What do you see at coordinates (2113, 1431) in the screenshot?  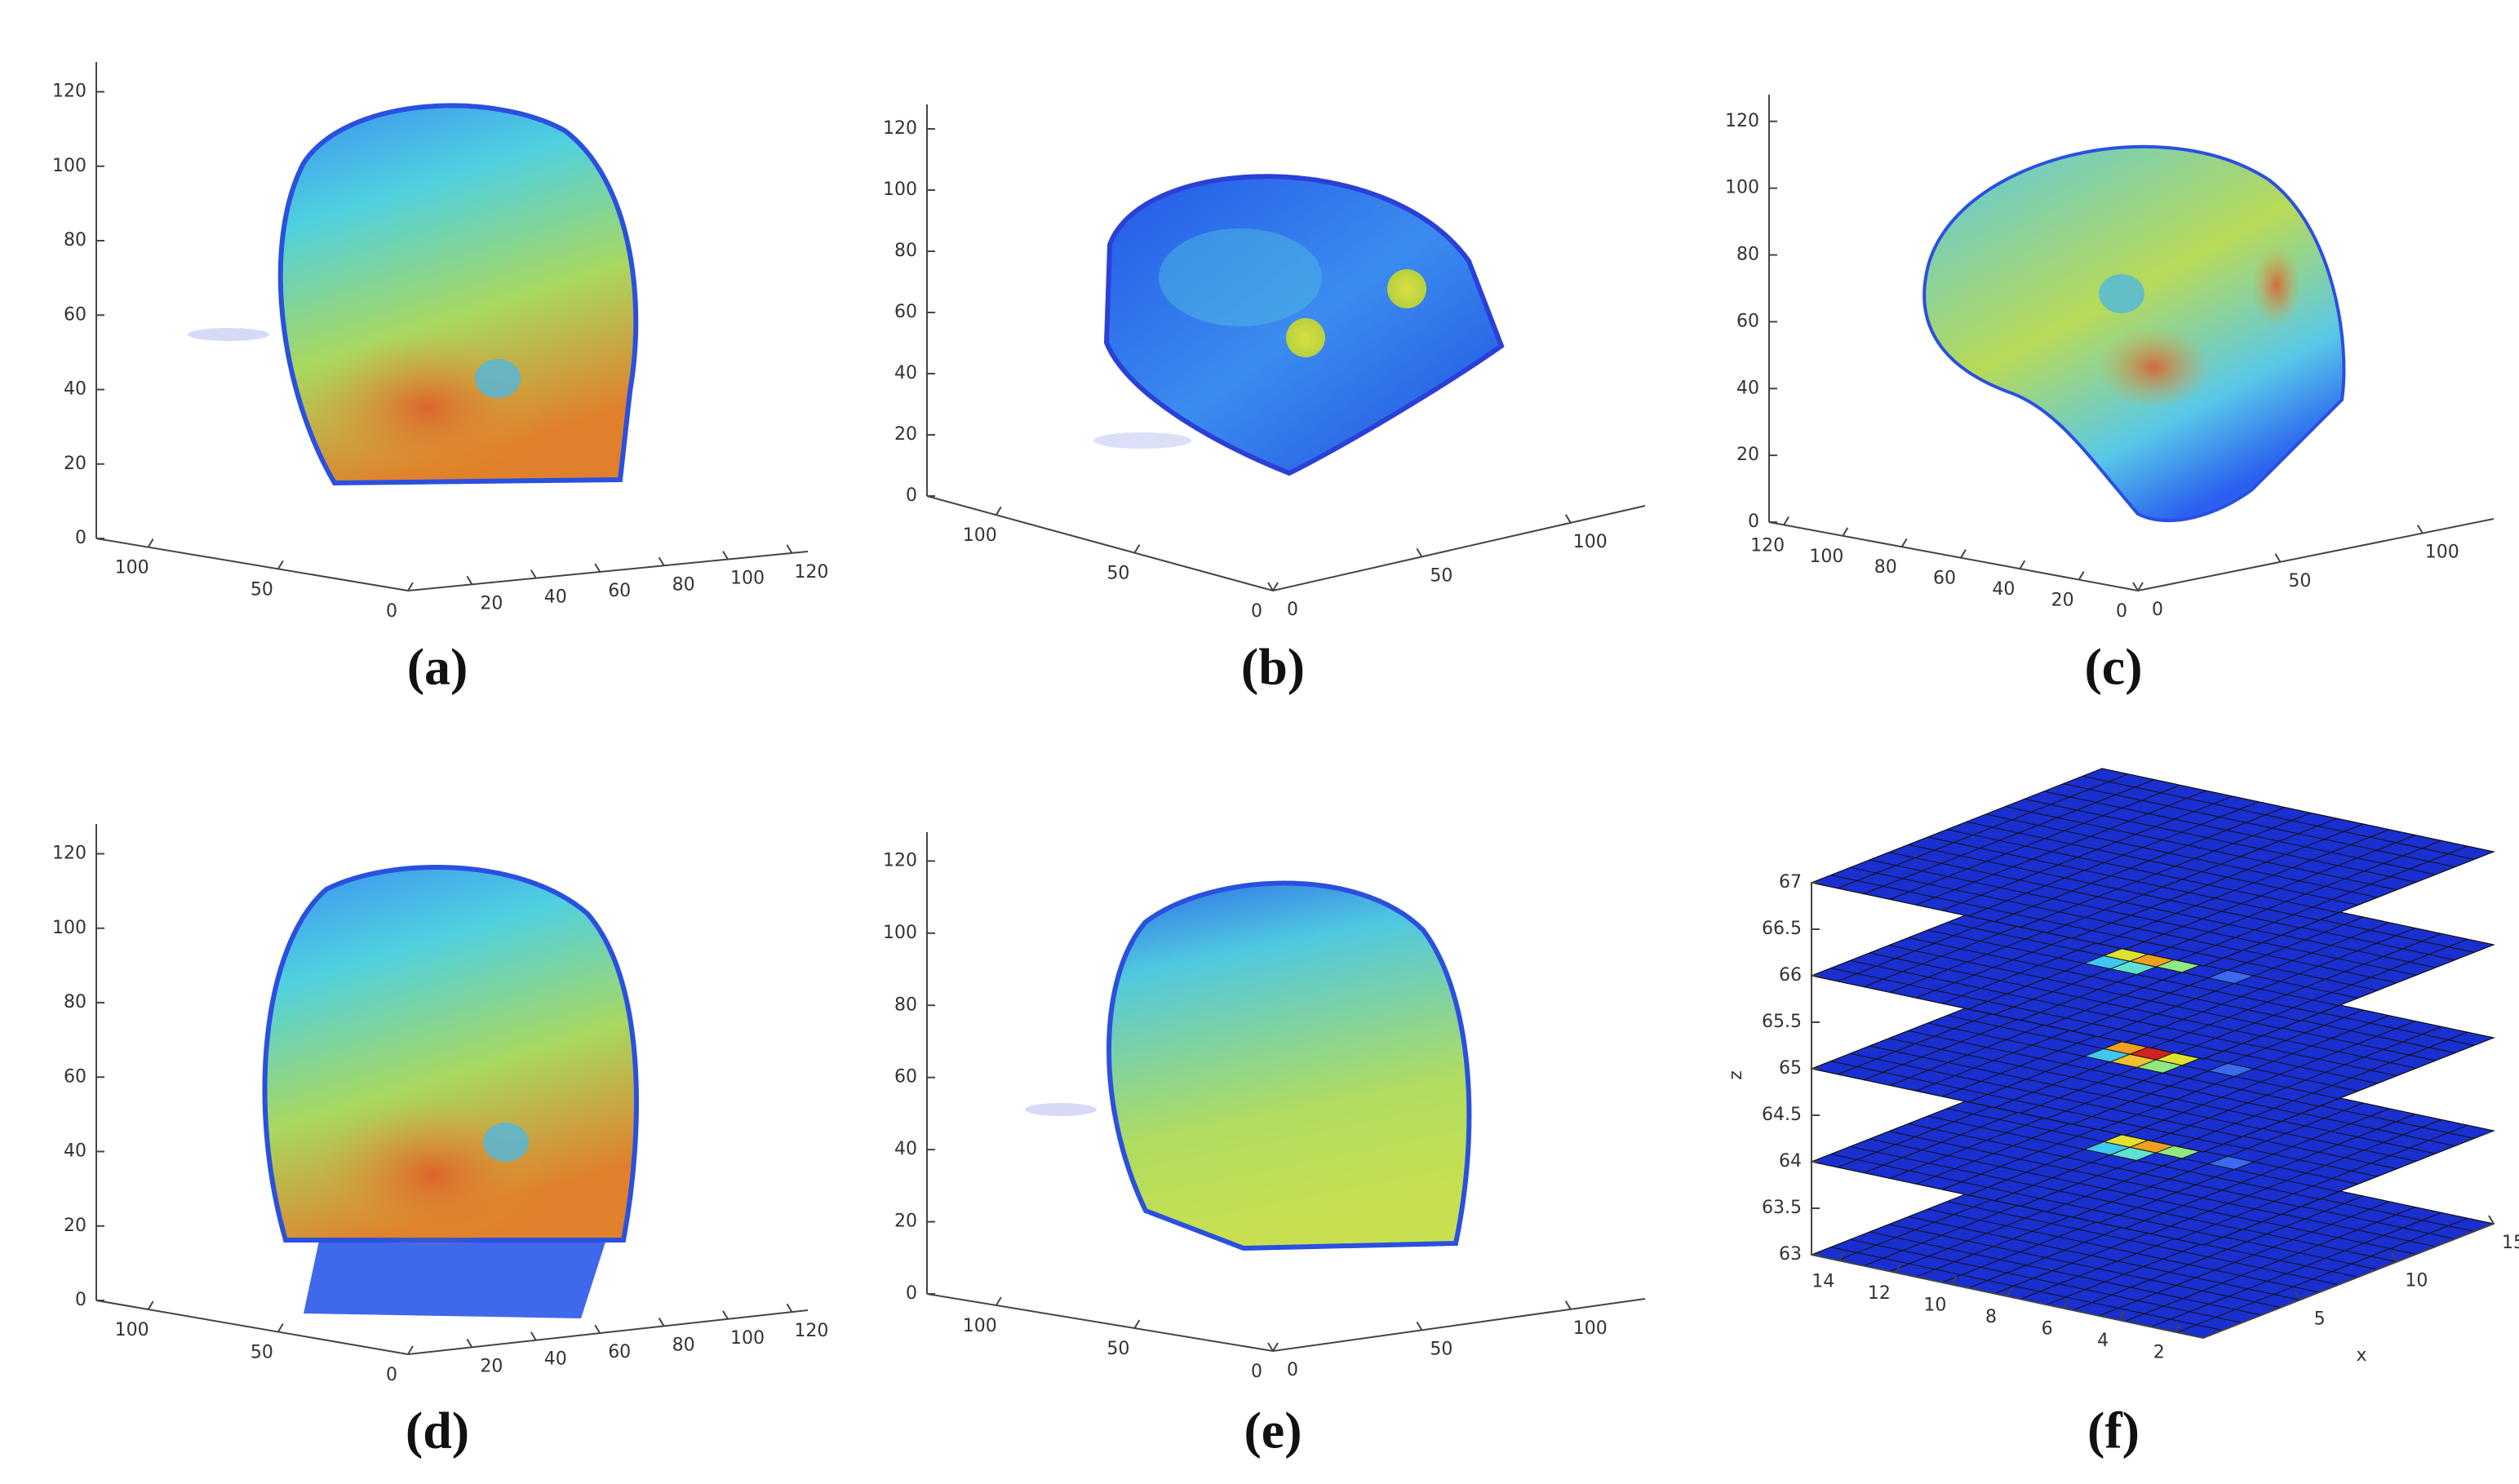 I see `panel-caption: (f)` at bounding box center [2113, 1431].